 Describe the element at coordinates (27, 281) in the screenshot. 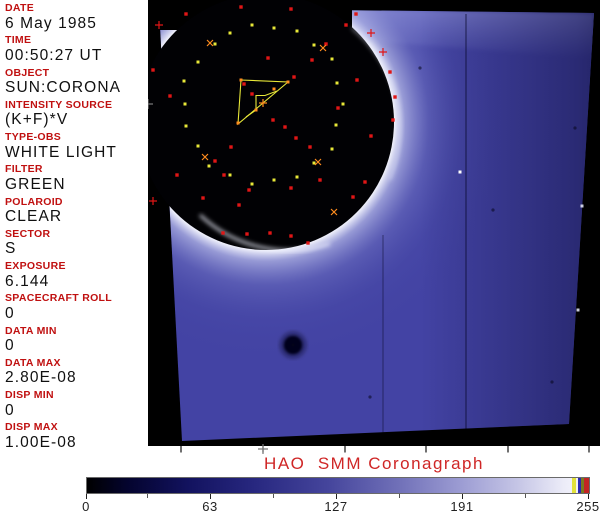

I see `field-value: 6.144` at that location.